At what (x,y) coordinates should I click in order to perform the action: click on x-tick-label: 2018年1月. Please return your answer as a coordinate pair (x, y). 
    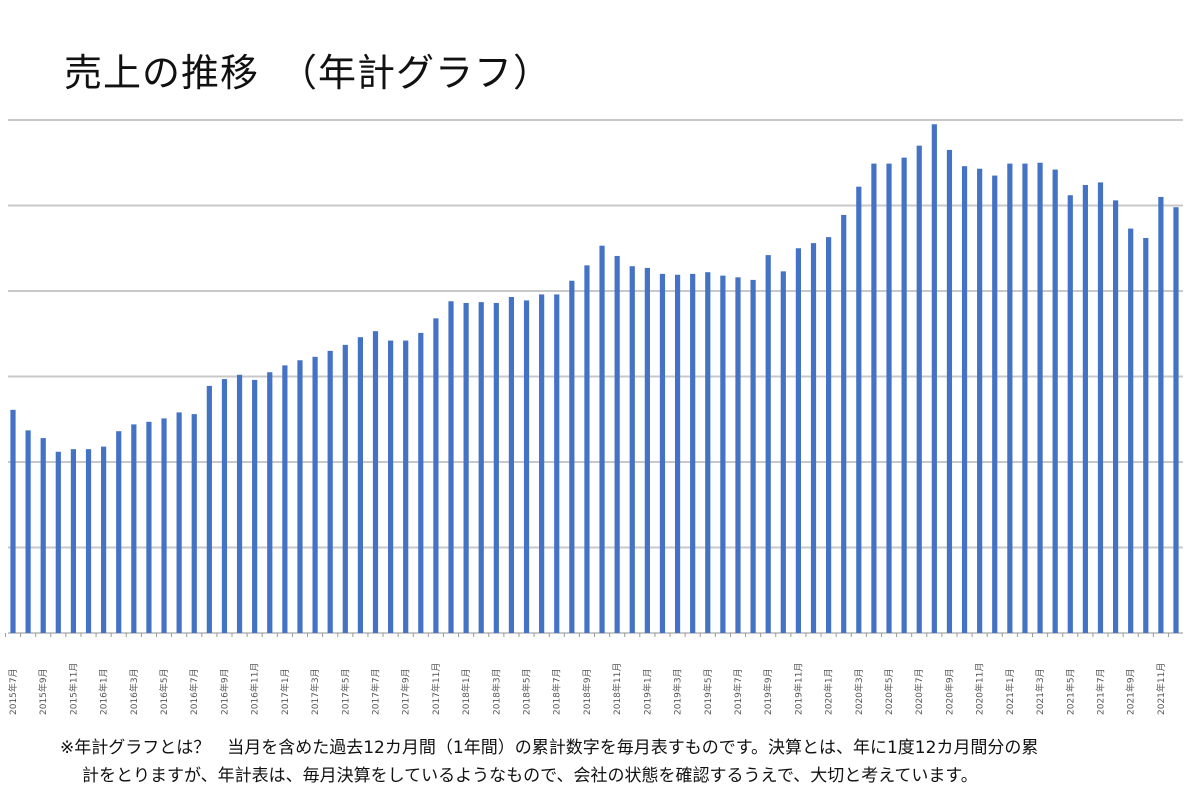
    Looking at the image, I should click on (466, 691).